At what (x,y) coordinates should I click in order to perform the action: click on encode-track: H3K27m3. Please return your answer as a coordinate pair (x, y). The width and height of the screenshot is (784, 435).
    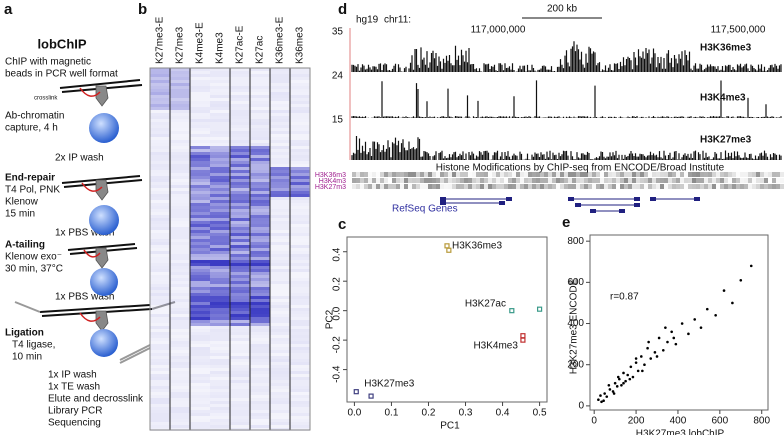
    Looking at the image, I should click on (330, 187).